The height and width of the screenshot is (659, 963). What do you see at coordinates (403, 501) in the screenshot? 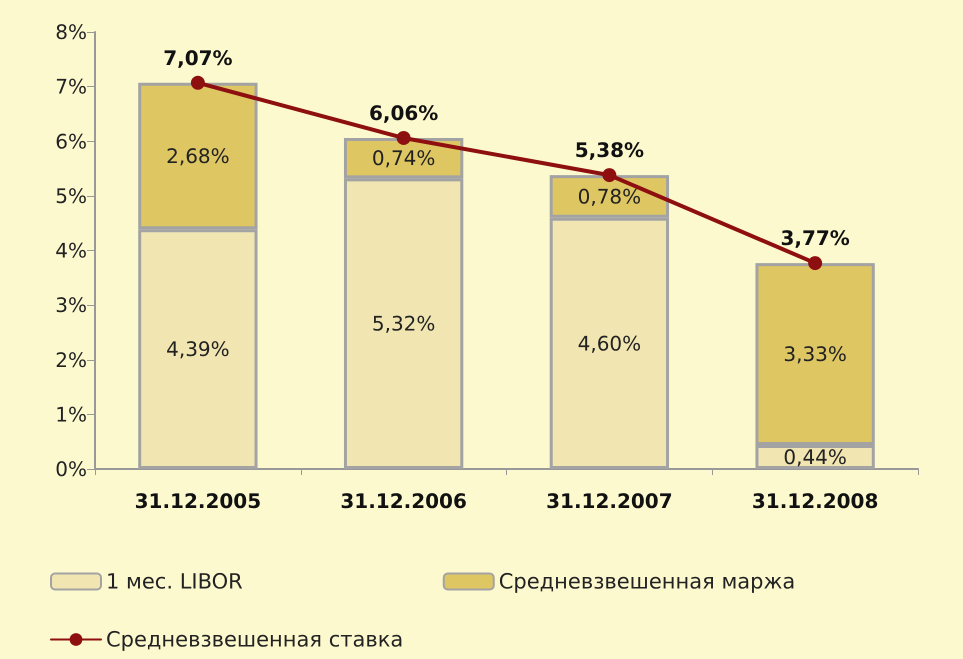
I see `x-tick-label: 31.12.2006` at bounding box center [403, 501].